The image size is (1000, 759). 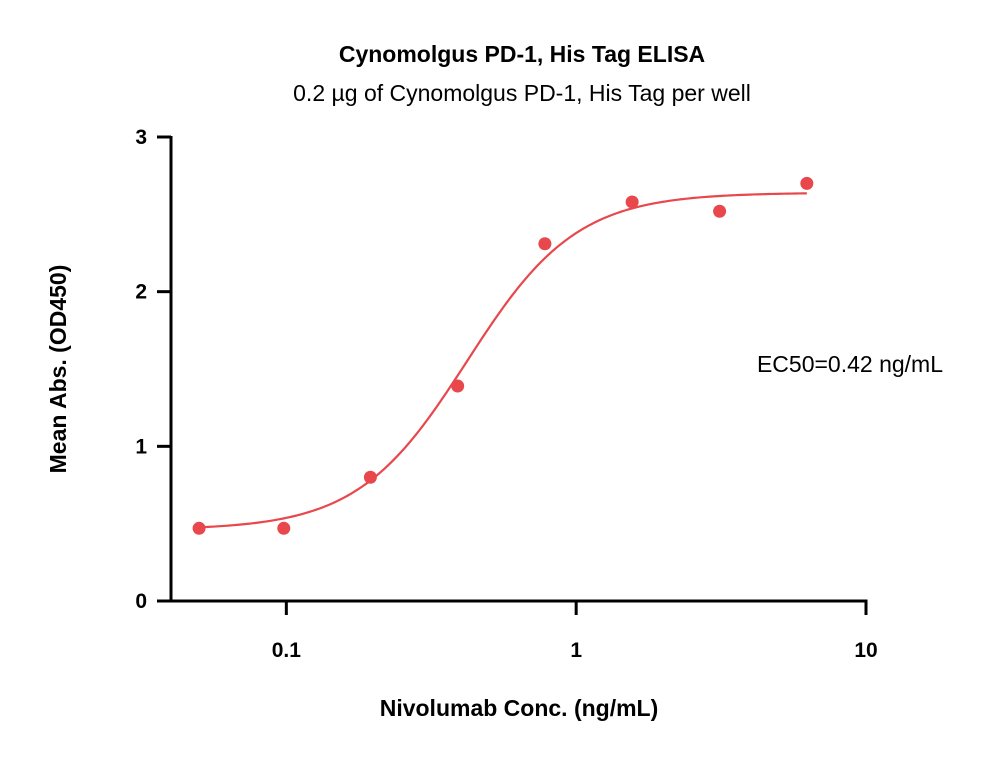 I want to click on ec50-annotation: EC50=0.42 ng/mL, so click(x=850, y=364).